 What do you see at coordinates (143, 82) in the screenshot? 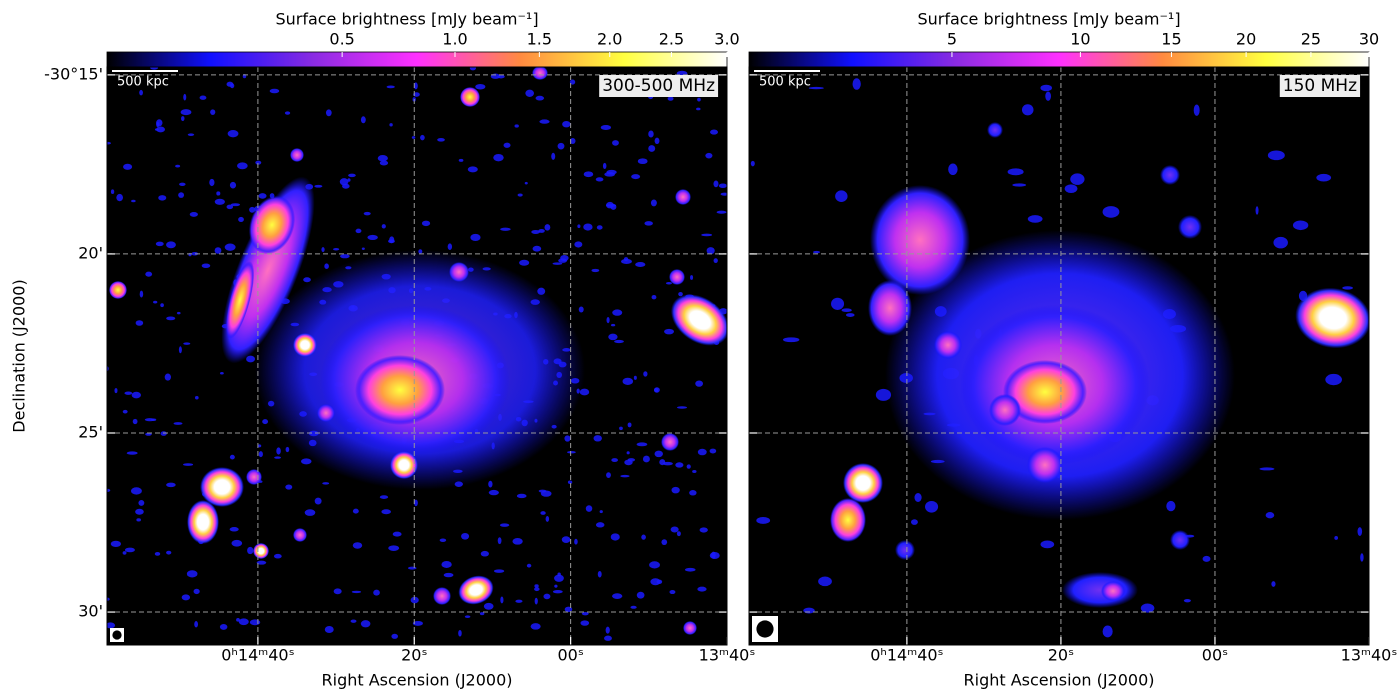
I see `scale-bar-label: 500 kpc` at bounding box center [143, 82].